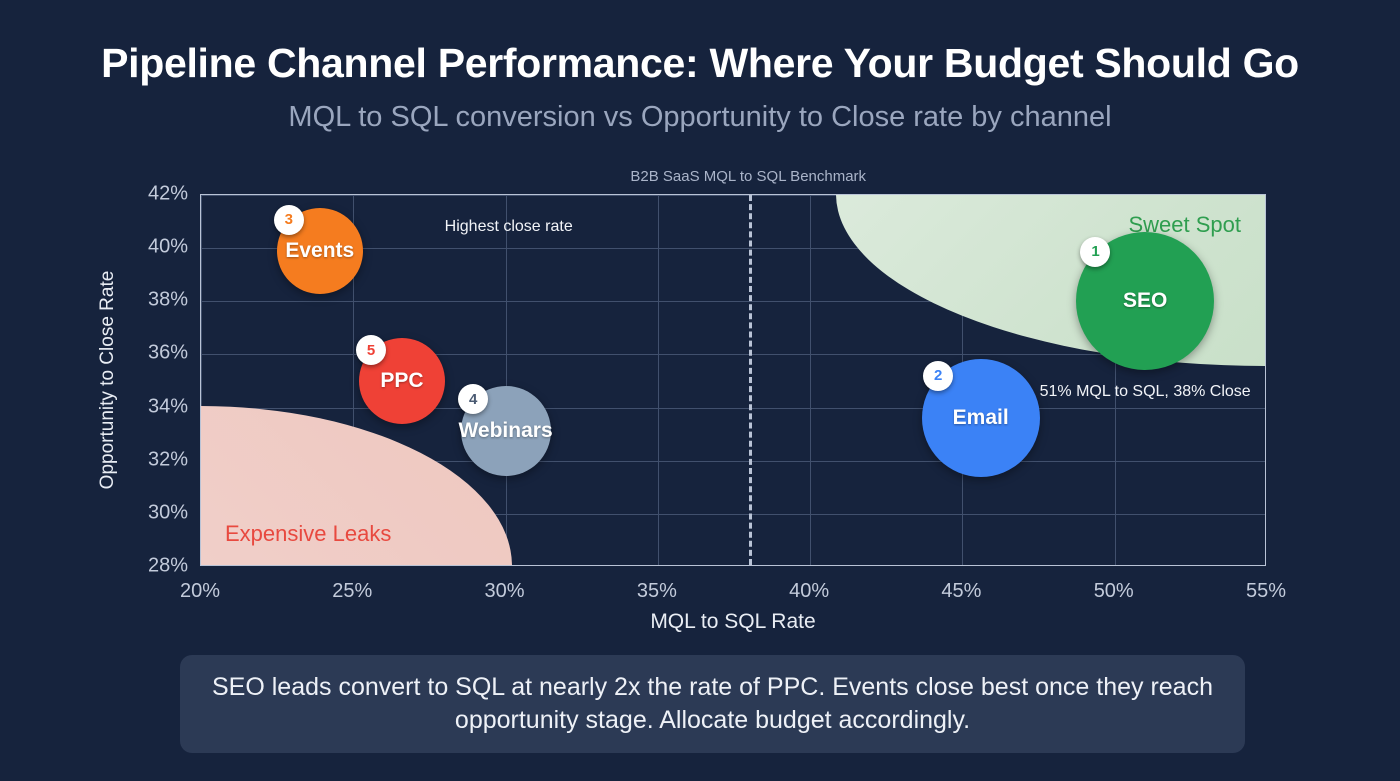  I want to click on x-axis-tick-label: 20%, so click(200, 591).